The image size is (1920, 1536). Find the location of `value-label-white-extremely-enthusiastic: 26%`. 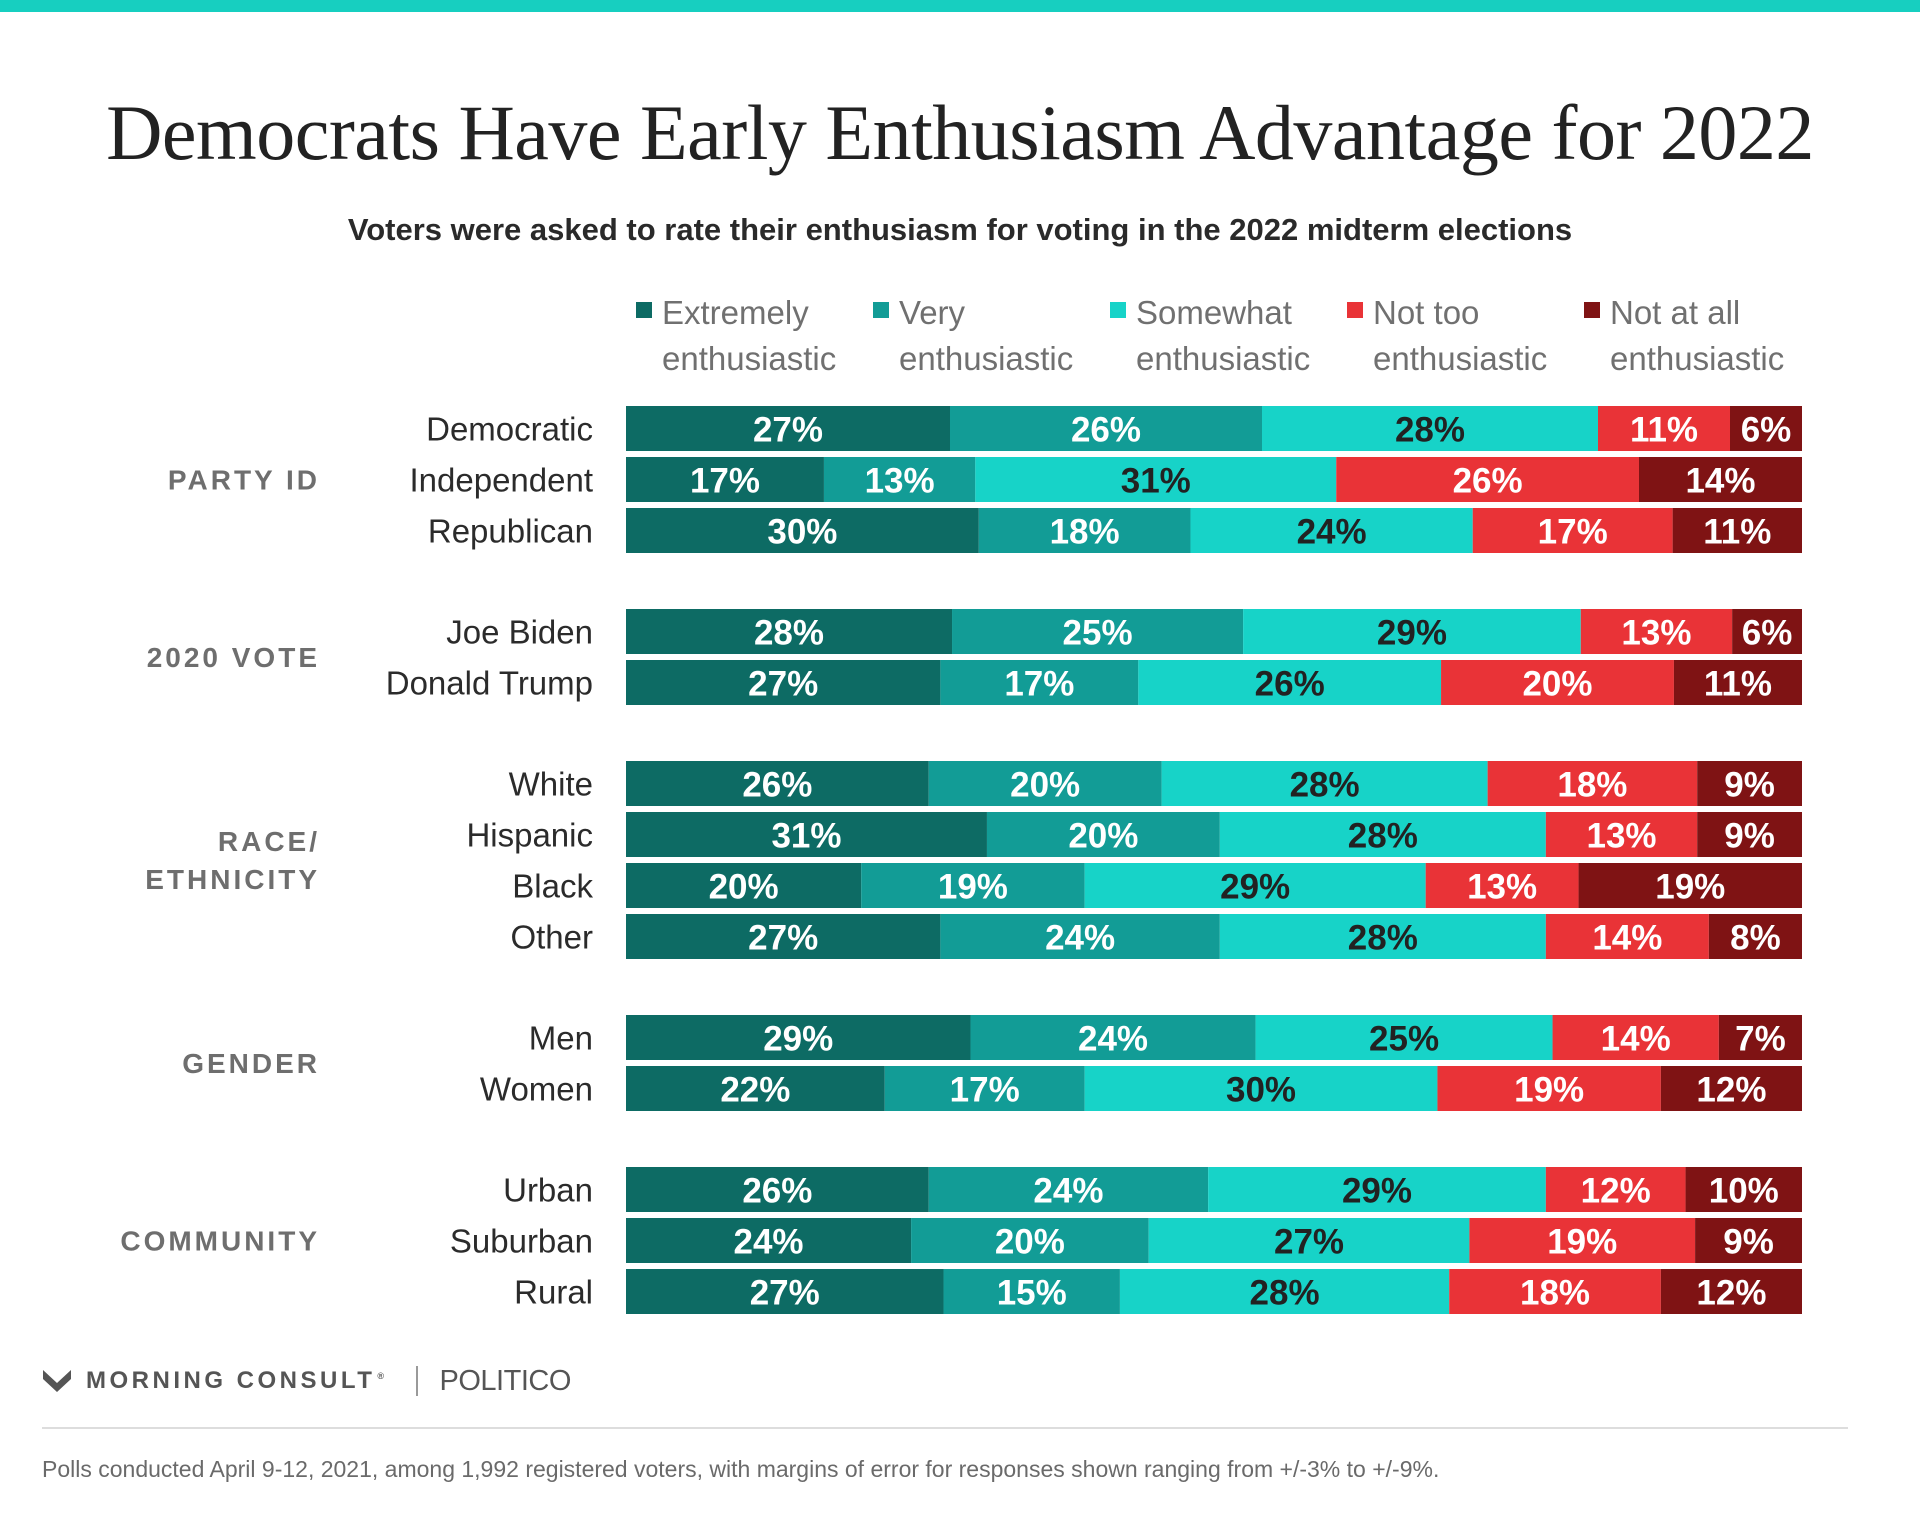

value-label-white-extremely-enthusiastic: 26% is located at coordinates (777, 785).